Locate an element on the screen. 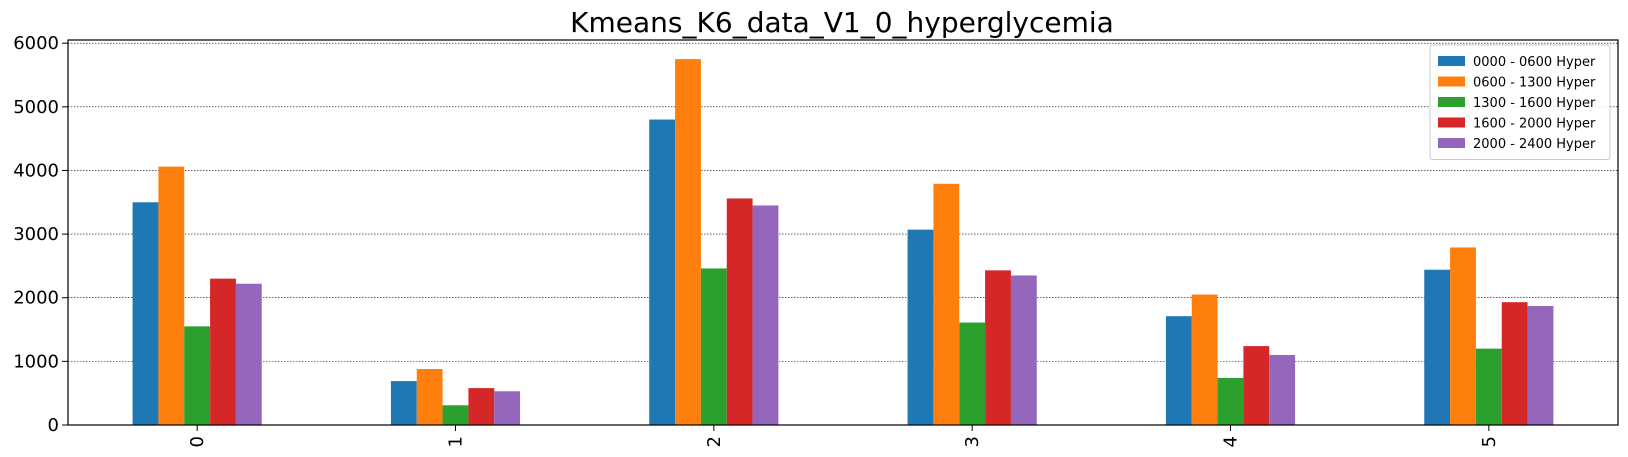 This screenshot has width=1628, height=457. legend-label: 1300 - 1600 Hyper is located at coordinates (1534, 103).